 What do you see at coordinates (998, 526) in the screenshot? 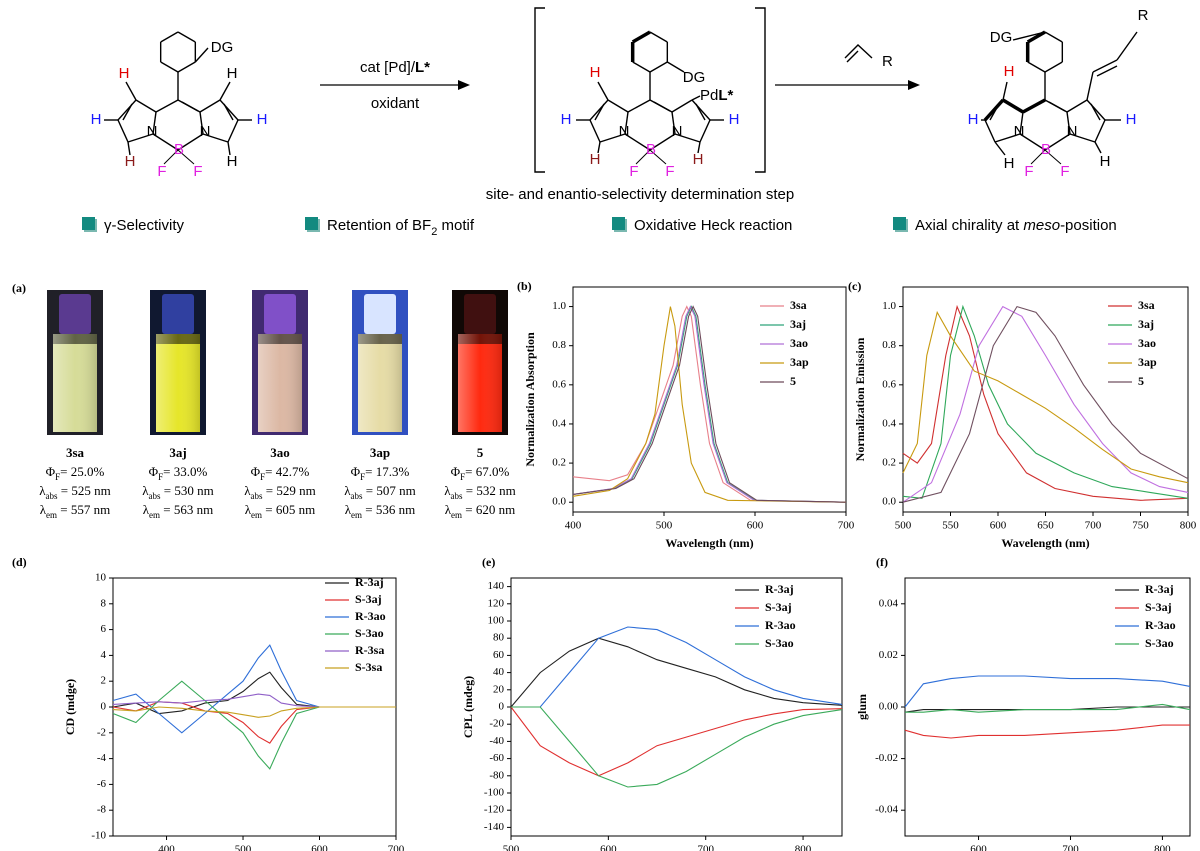
I see `x-tick-label: 600` at bounding box center [998, 526].